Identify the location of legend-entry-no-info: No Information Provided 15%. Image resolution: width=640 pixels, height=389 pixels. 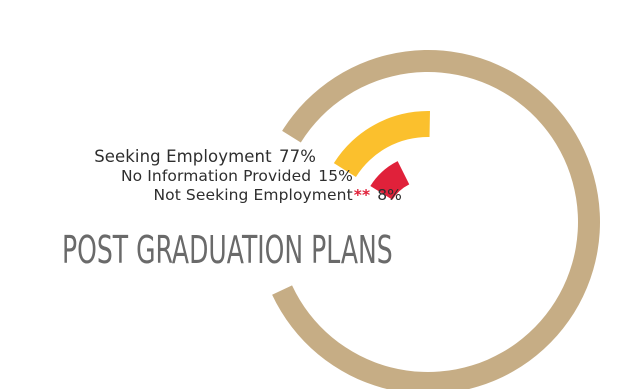
(237, 176).